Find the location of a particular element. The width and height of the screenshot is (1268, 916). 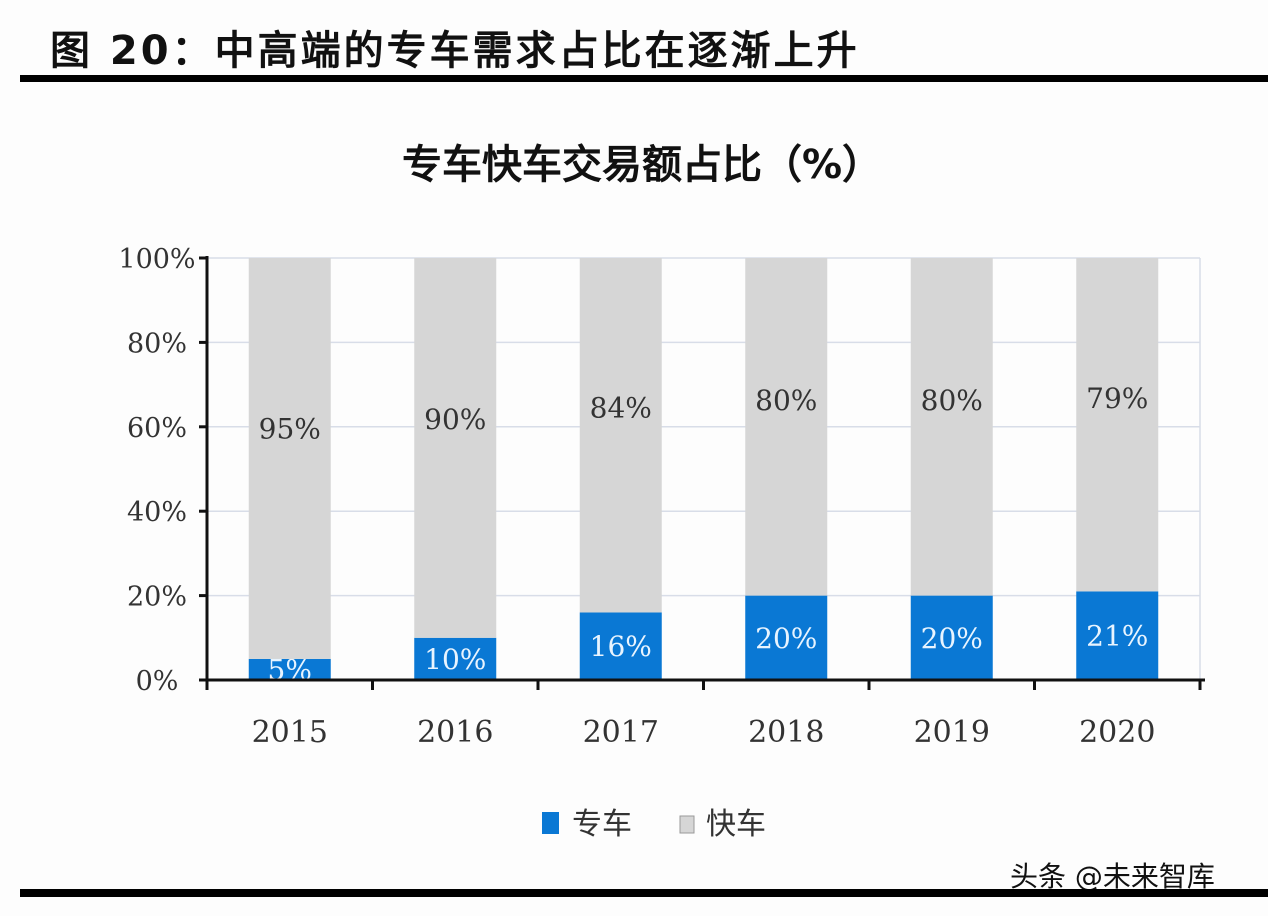

data-label: 84% is located at coordinates (621, 408).